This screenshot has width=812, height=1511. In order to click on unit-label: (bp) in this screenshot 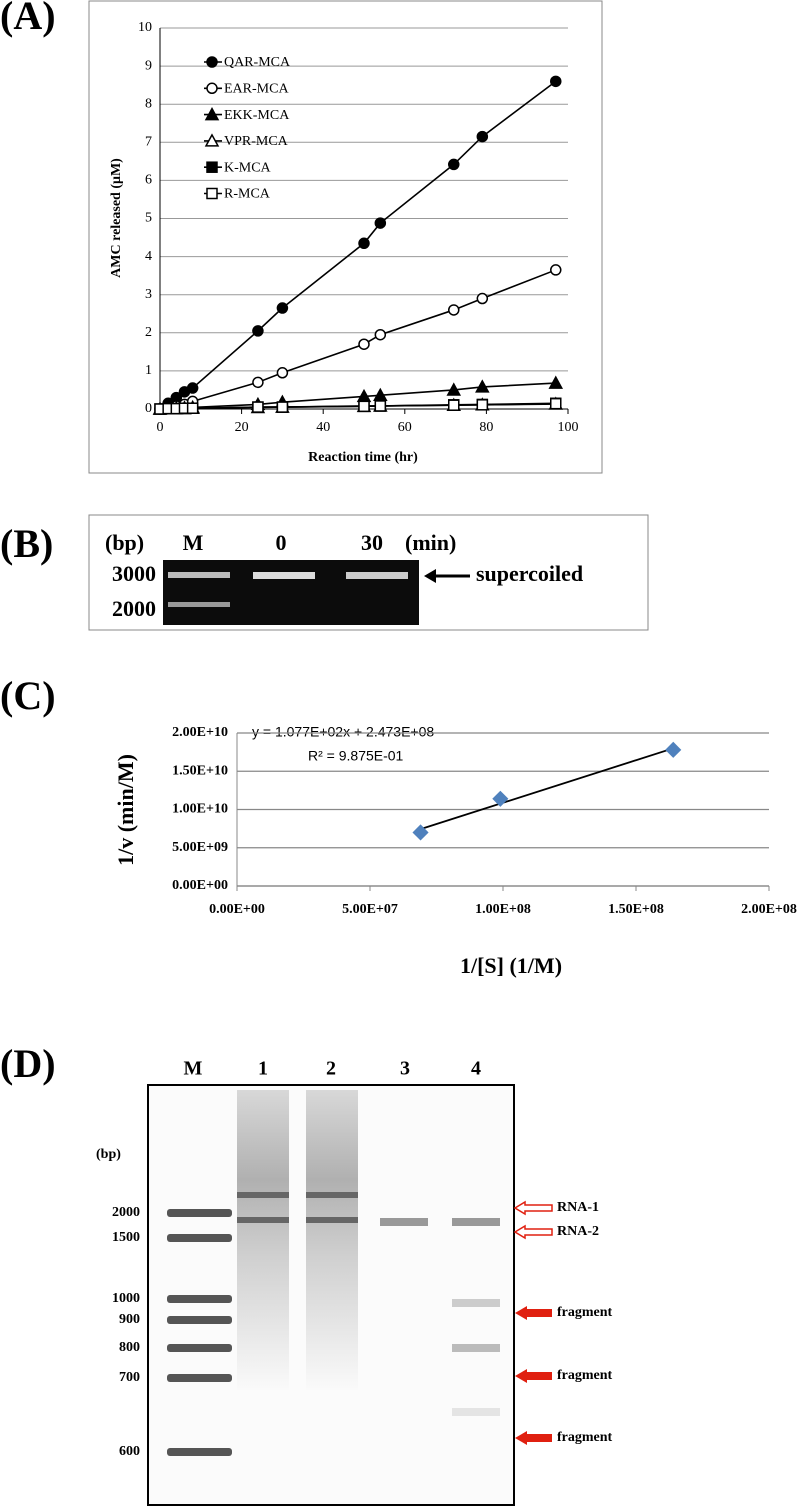, I will do `click(124, 542)`.